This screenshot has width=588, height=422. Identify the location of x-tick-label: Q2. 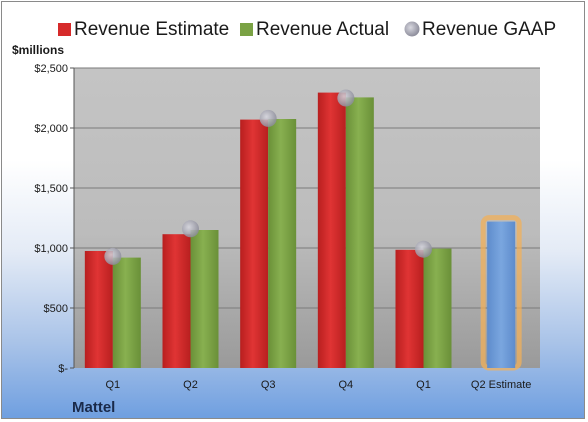
(190, 385).